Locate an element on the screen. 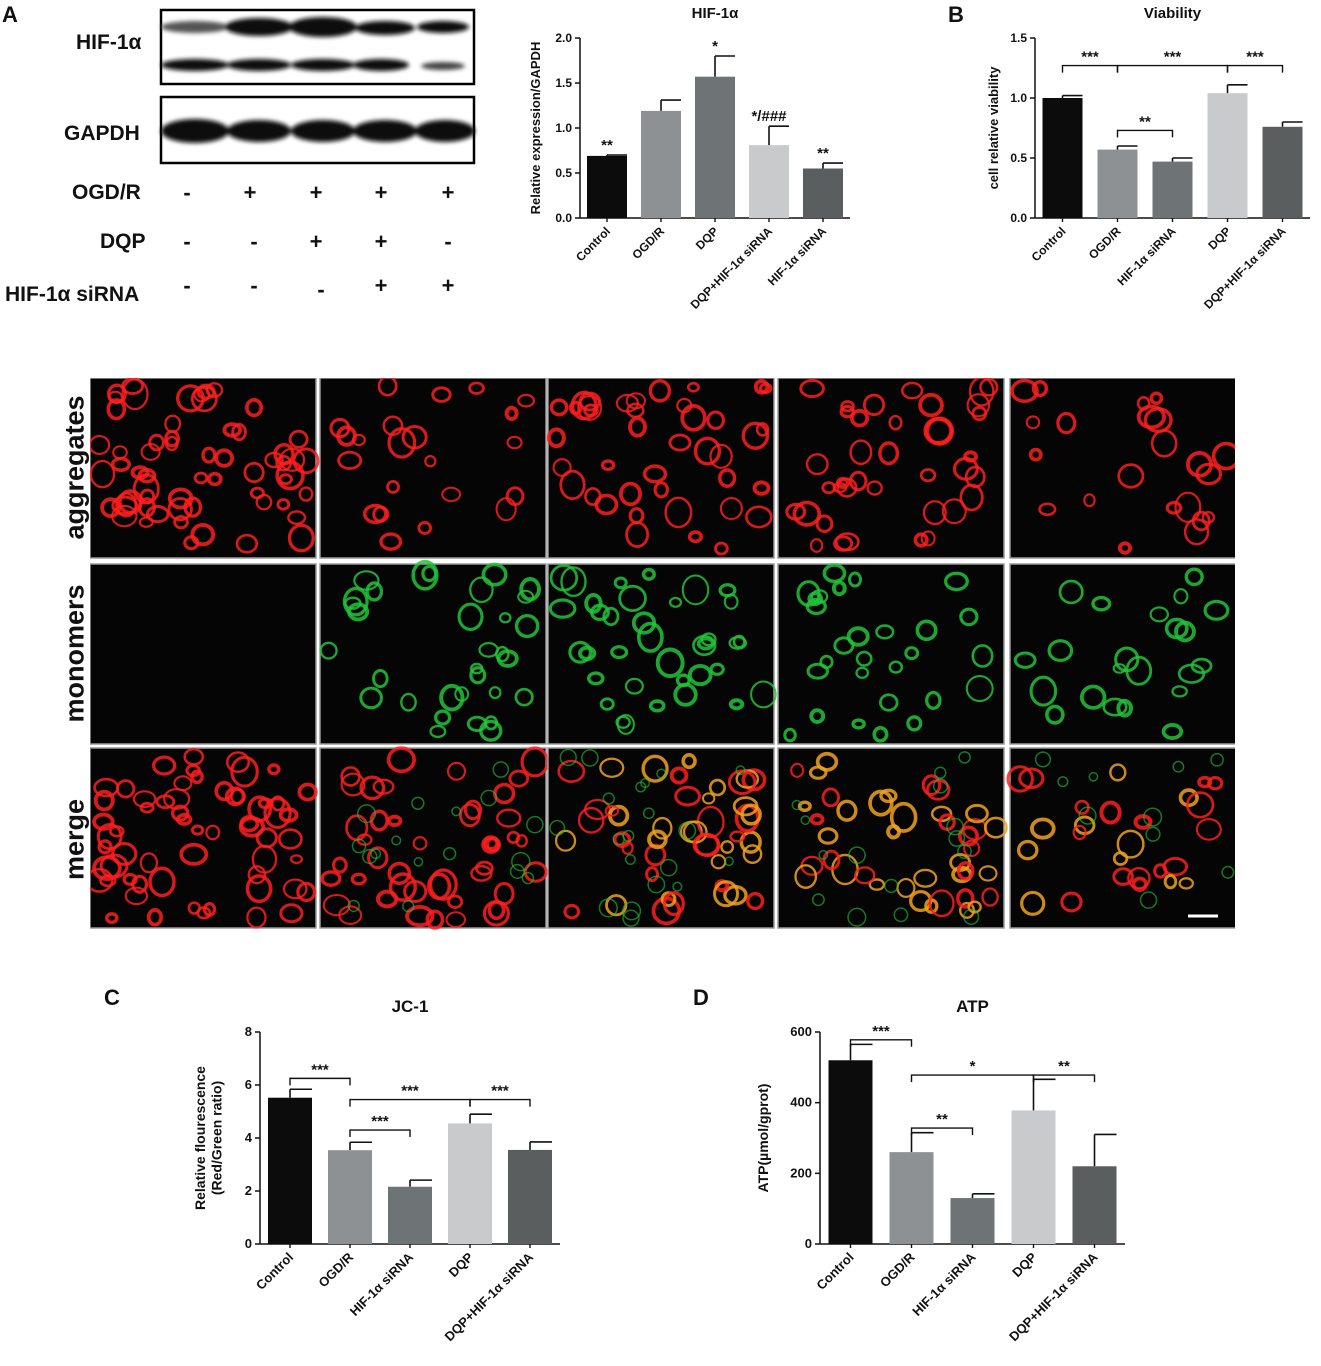  bar is located at coordinates (715, 147).